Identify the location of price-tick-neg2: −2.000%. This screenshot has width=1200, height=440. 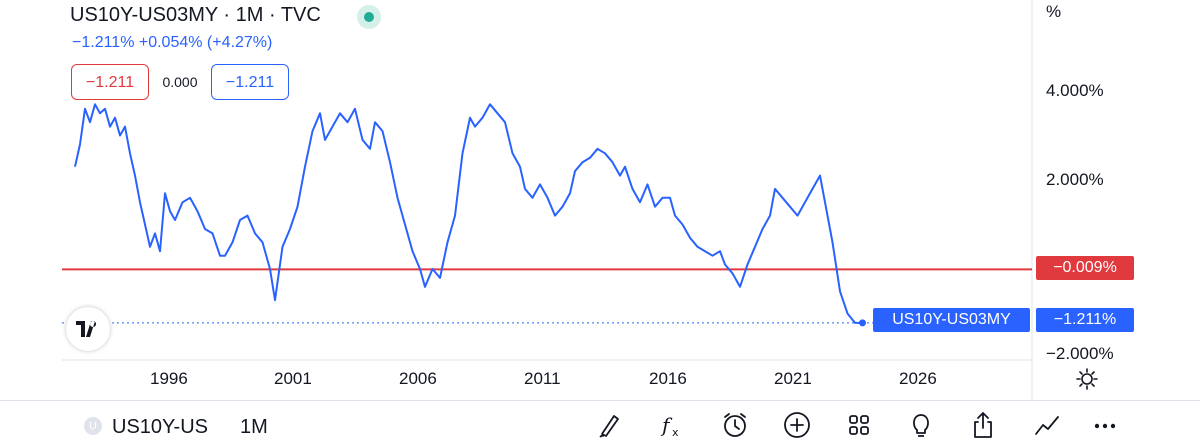
(1080, 353).